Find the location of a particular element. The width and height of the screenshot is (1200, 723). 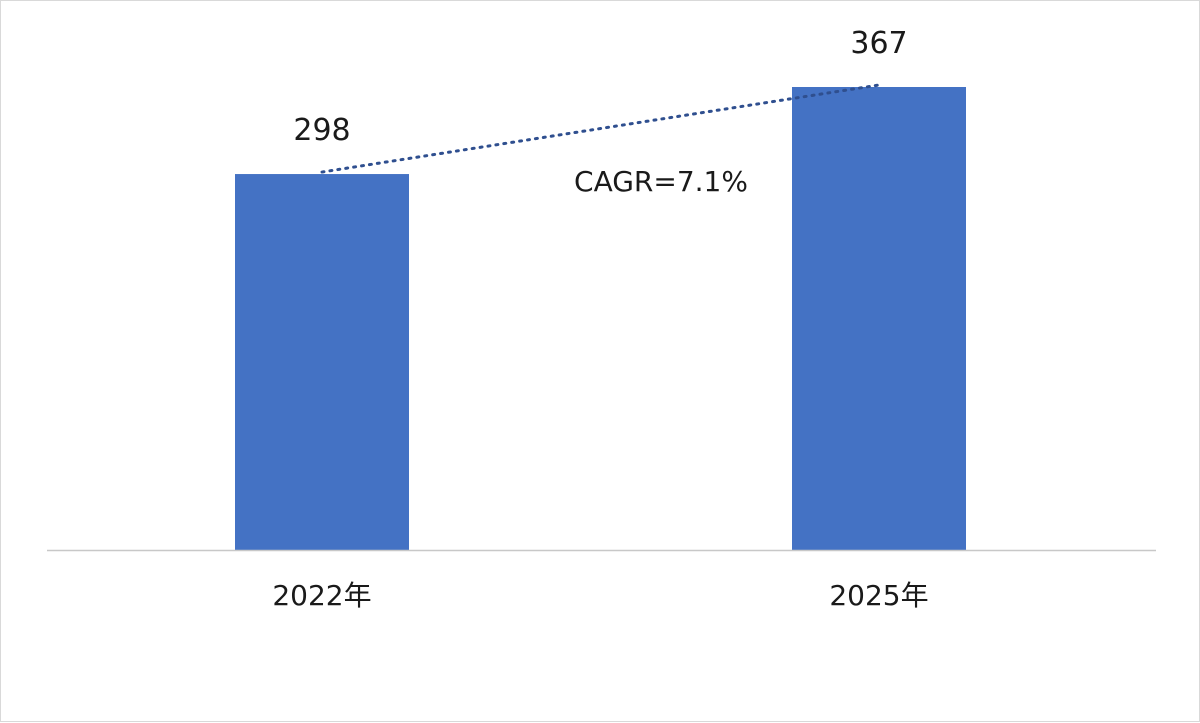

x-tick-label: 2022年 is located at coordinates (321, 595).